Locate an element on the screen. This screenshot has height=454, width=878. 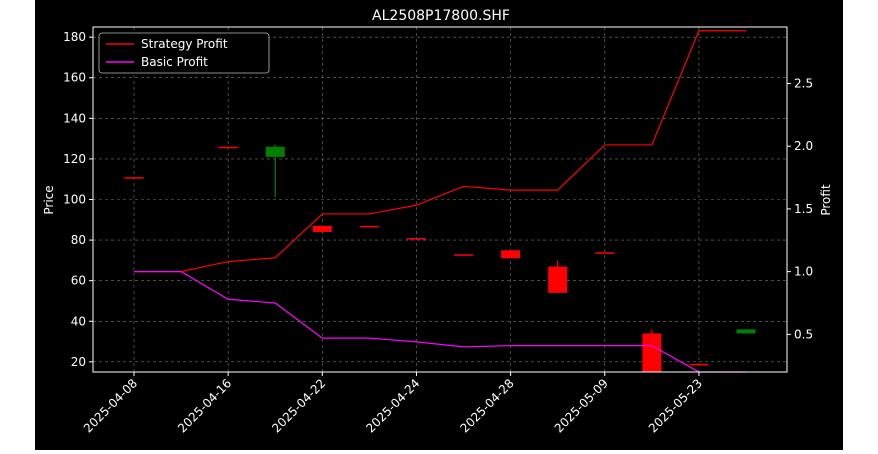
legend: Strategy Profit Basic Profit is located at coordinates (184, 53).